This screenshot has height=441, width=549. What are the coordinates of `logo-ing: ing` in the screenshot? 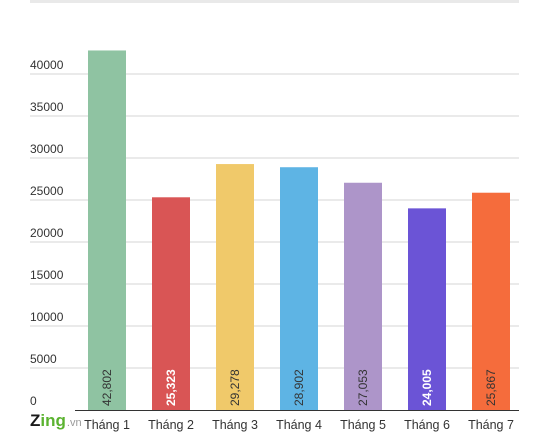 It's located at (53, 420).